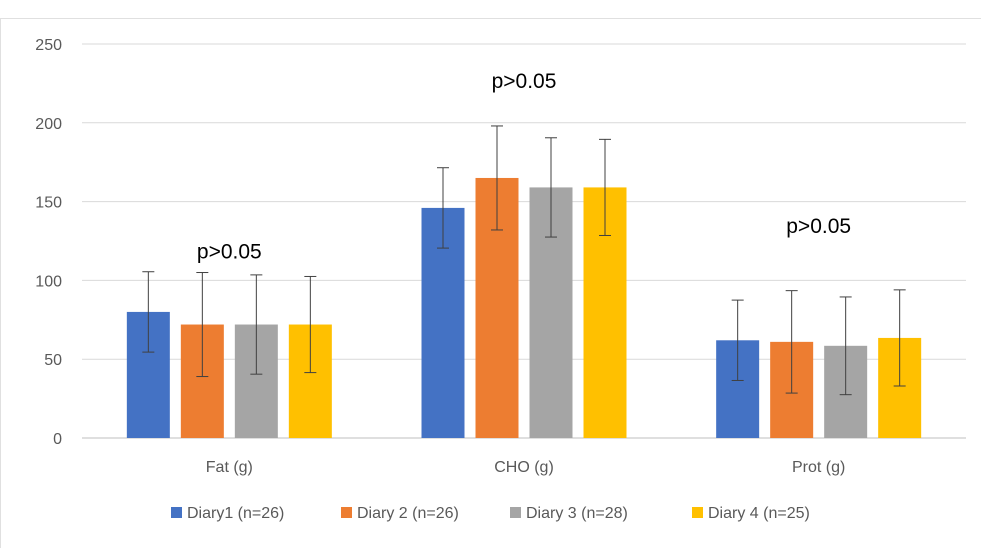  What do you see at coordinates (53, 360) in the screenshot?
I see `y-tick-label: 50` at bounding box center [53, 360].